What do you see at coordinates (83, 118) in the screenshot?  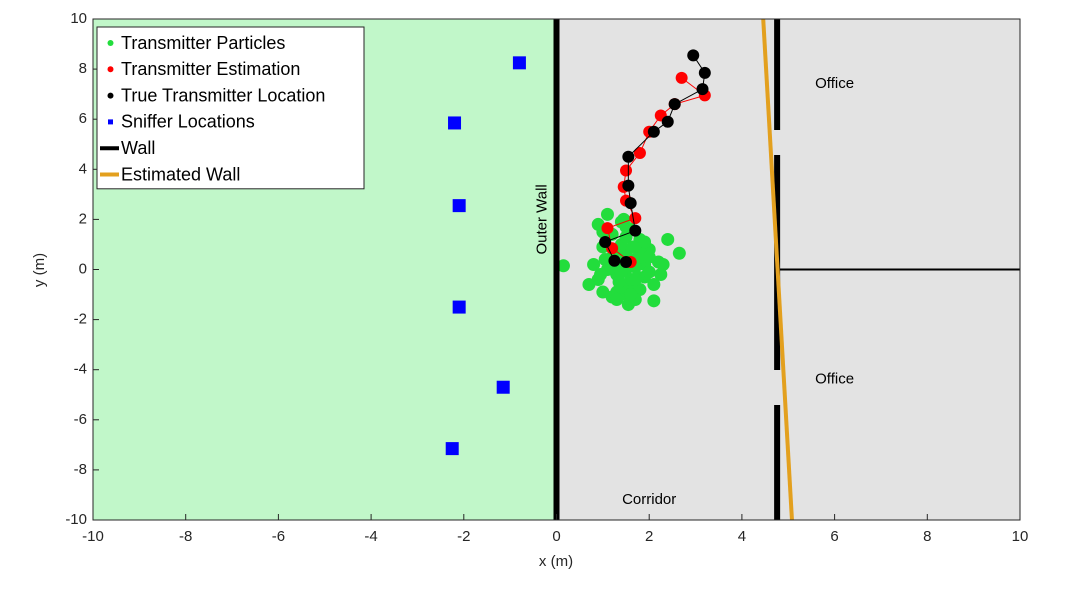 I see `y-tick-label: 6` at bounding box center [83, 118].